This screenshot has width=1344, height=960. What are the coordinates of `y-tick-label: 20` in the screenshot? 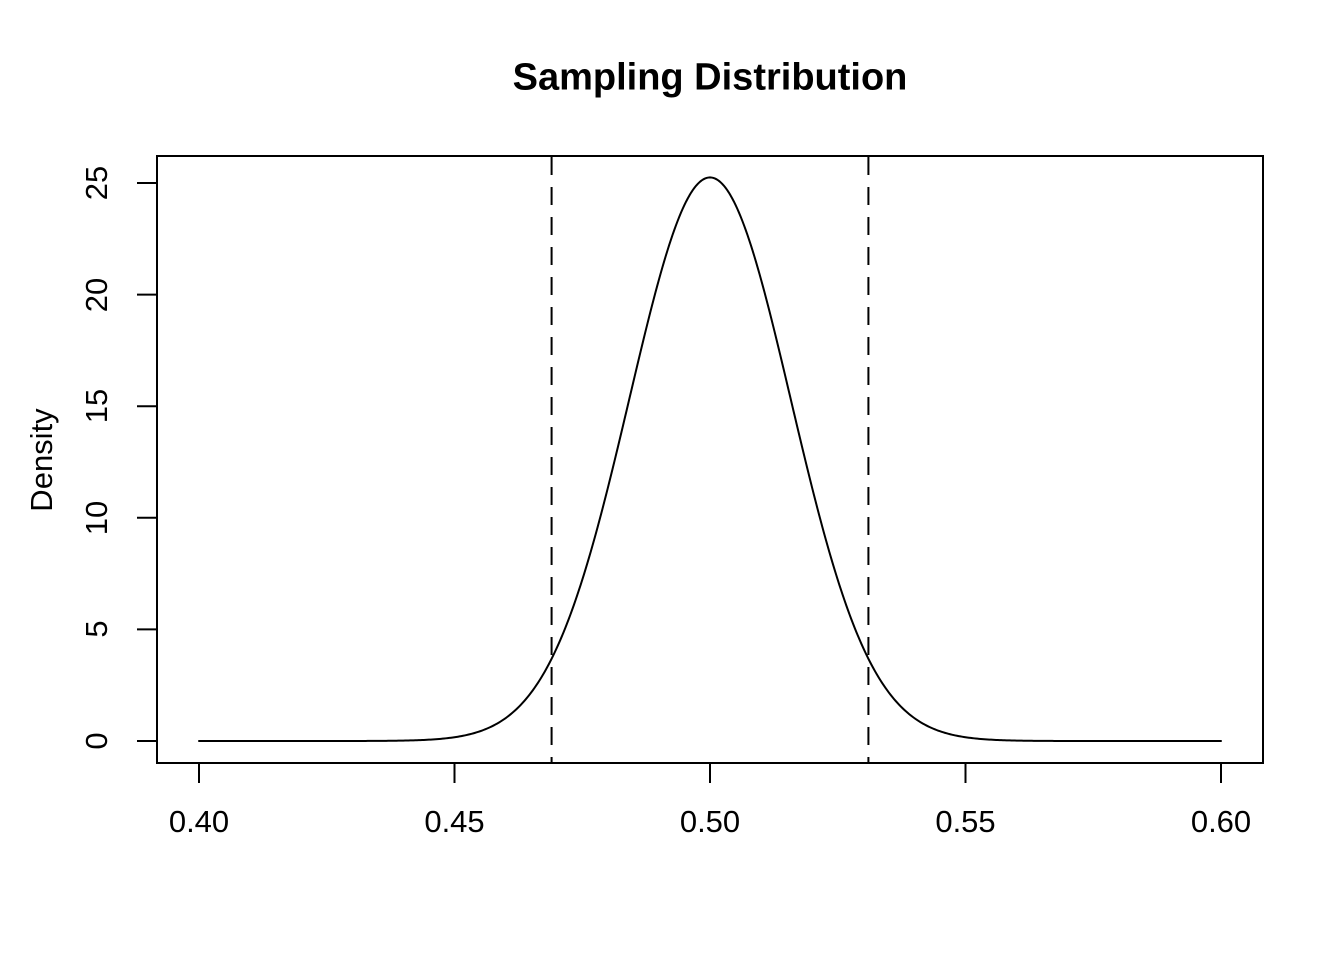 It's located at (96, 294).